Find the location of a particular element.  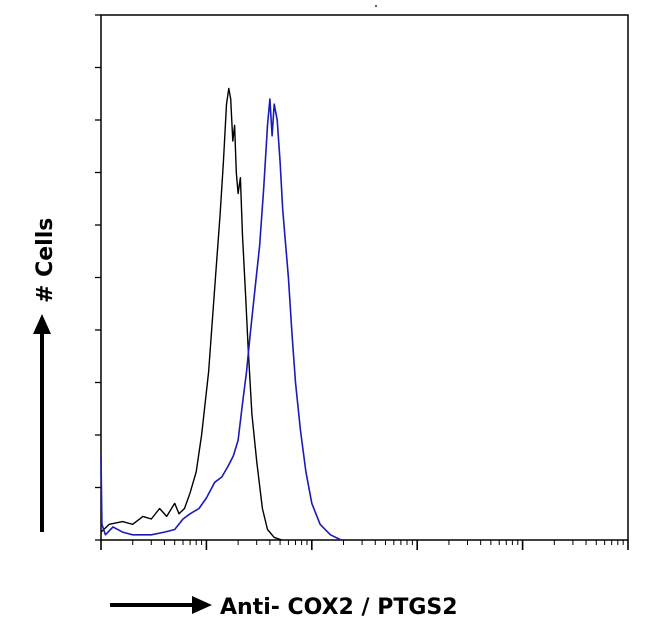

y-axis-label: # Cells is located at coordinates (45, 260).